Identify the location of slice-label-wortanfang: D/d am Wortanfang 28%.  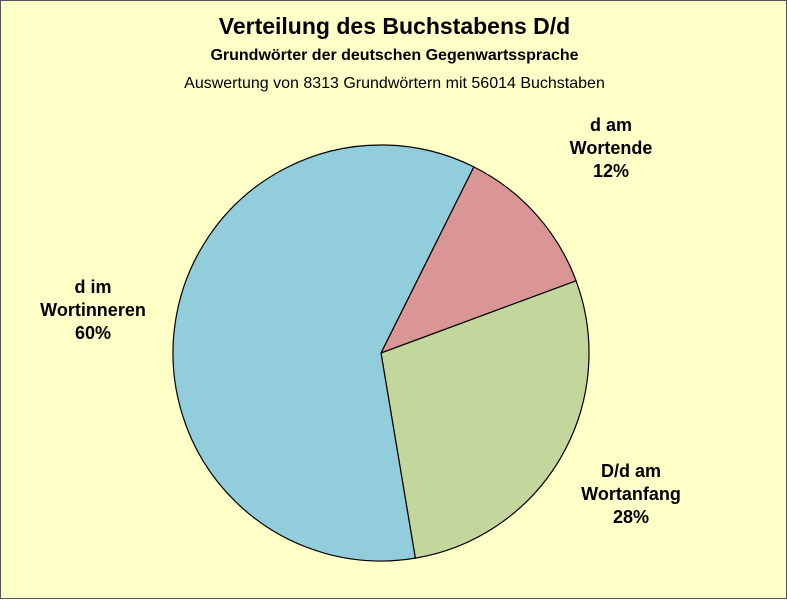
(631, 494).